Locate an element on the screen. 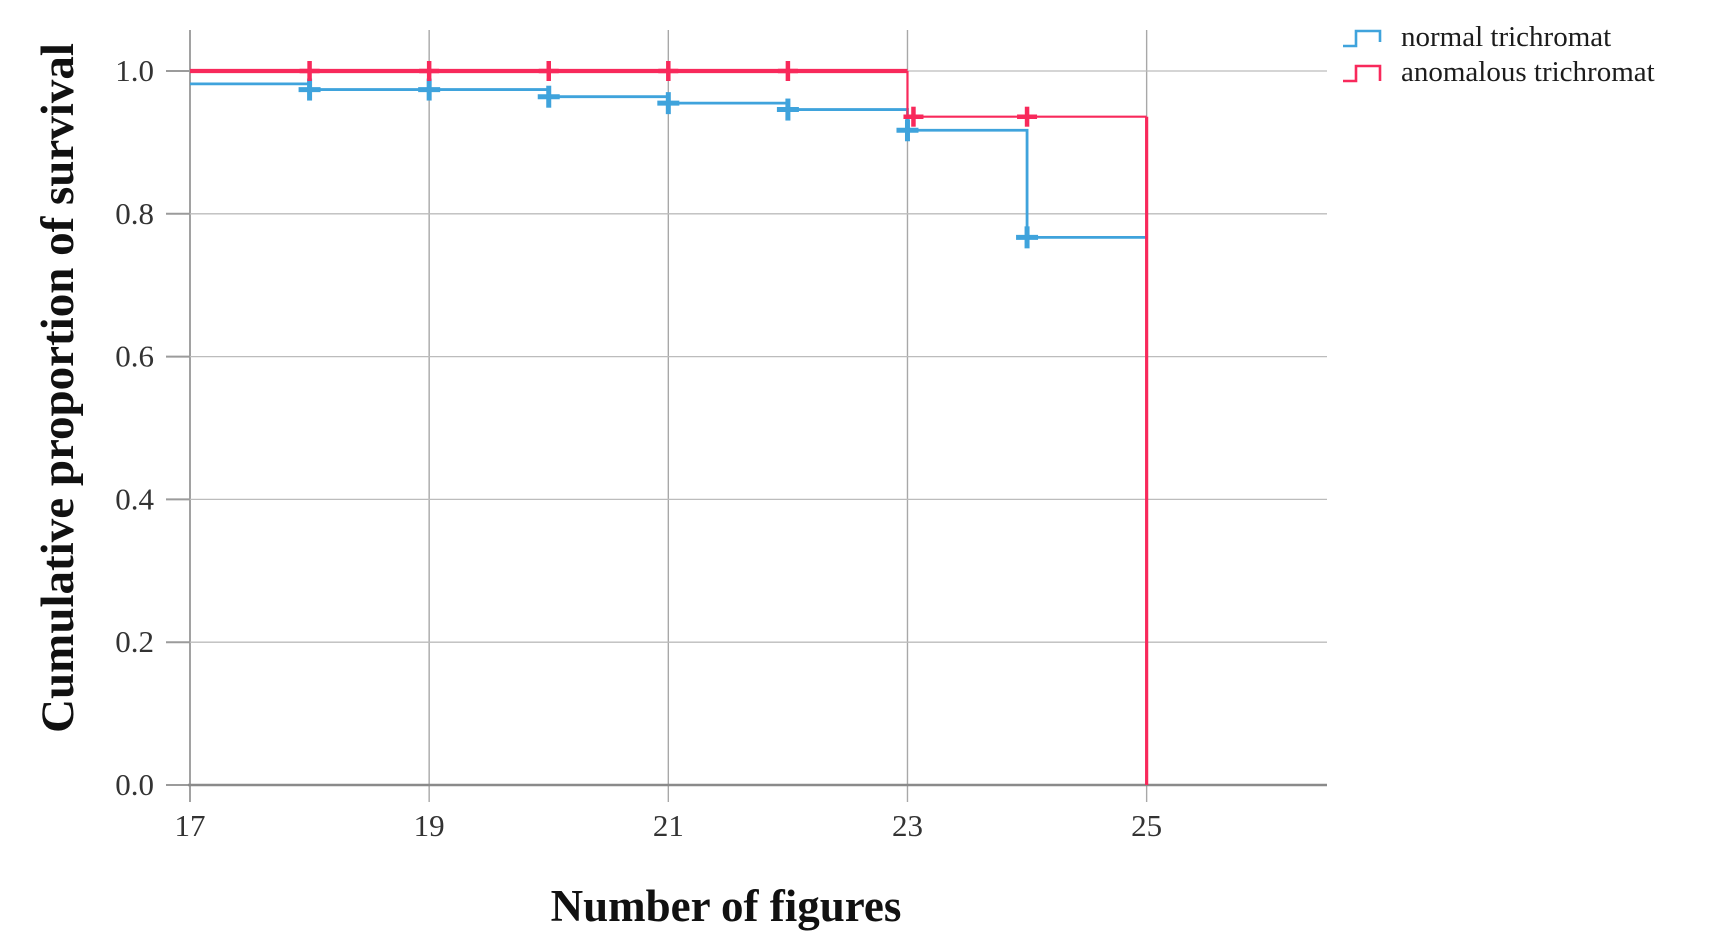  x-tick-label: 23 is located at coordinates (907, 825).